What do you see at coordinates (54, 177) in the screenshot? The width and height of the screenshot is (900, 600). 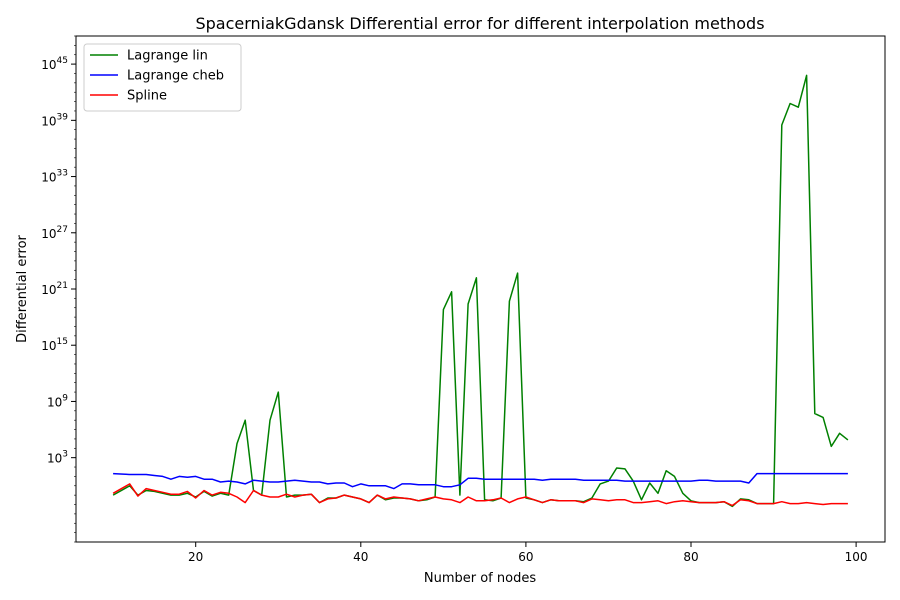 I see `y-tick-label: 1033` at bounding box center [54, 177].